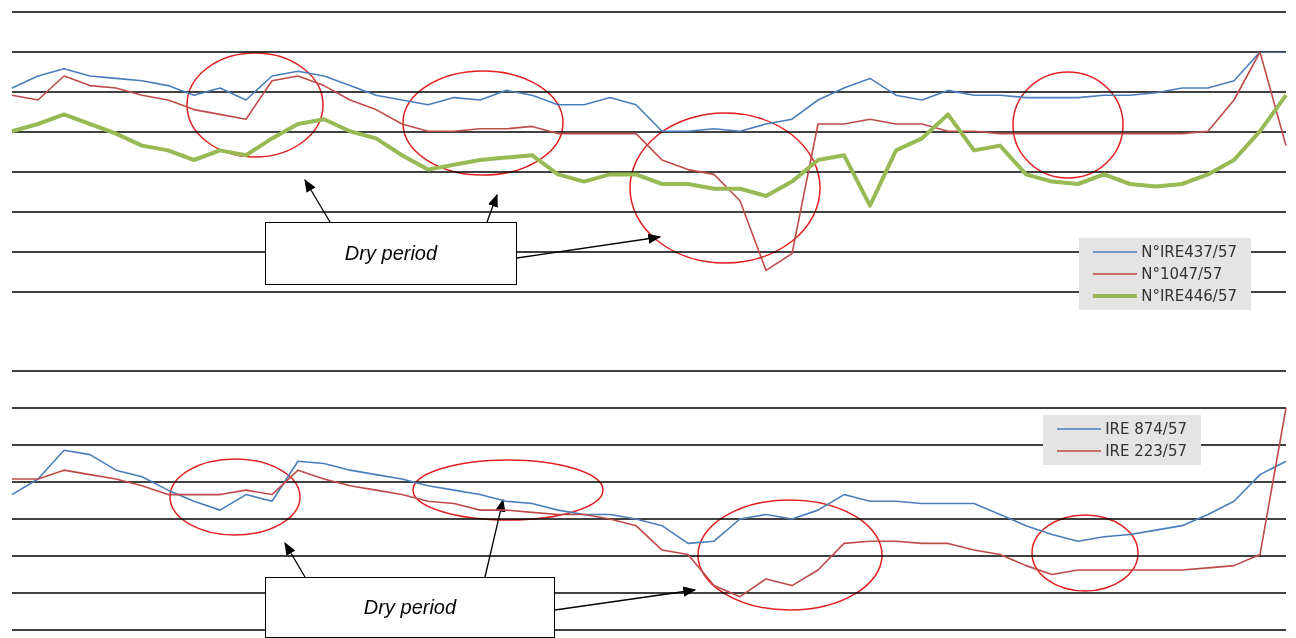  Describe the element at coordinates (1182, 274) in the screenshot. I see `legend-label: N°1047/57` at that location.